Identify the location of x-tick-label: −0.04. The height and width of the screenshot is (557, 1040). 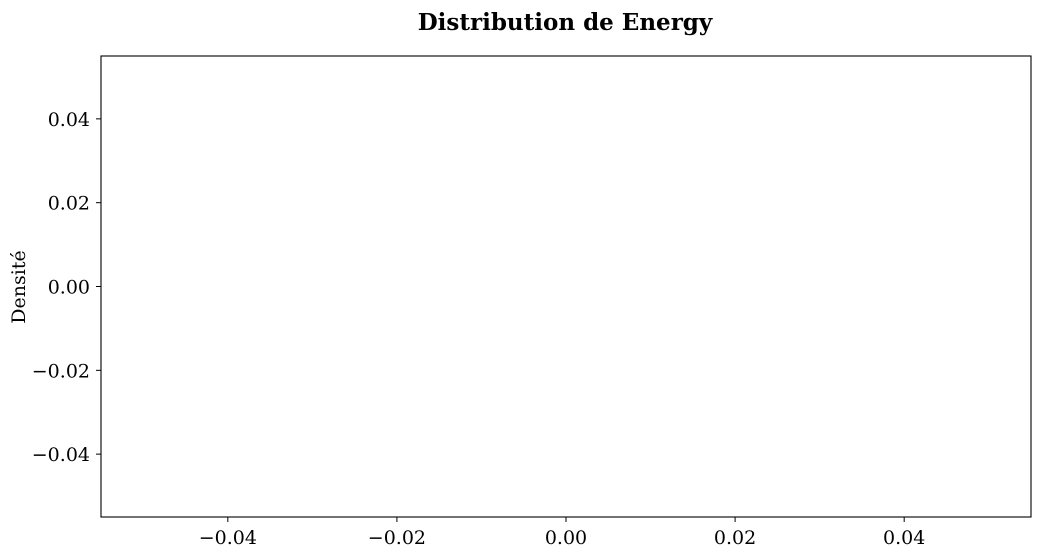
(228, 538).